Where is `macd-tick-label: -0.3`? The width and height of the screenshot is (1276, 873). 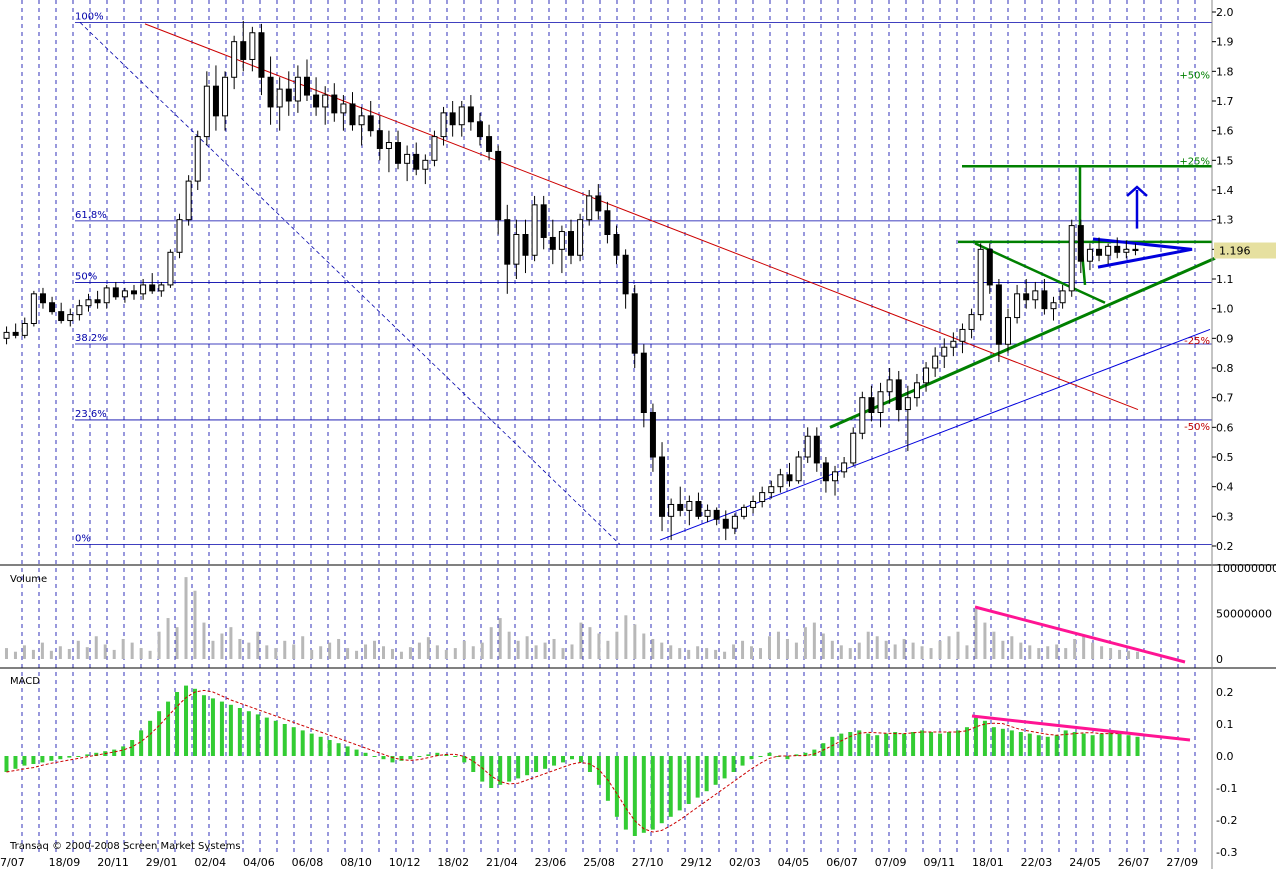
macd-tick-label: -0.3 is located at coordinates (1226, 852).